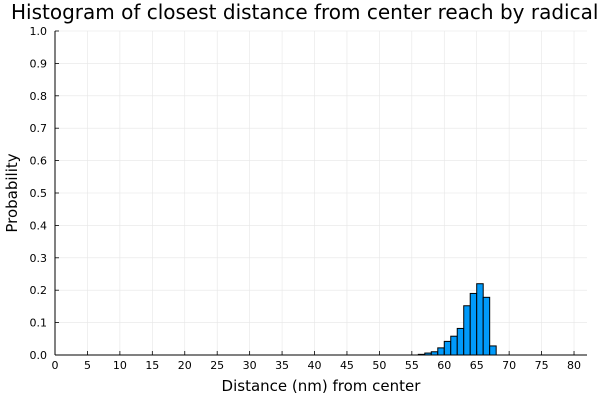 This screenshot has width=600, height=400. What do you see at coordinates (322, 386) in the screenshot?
I see `x-axis-label: Distance (nm) from center` at bounding box center [322, 386].